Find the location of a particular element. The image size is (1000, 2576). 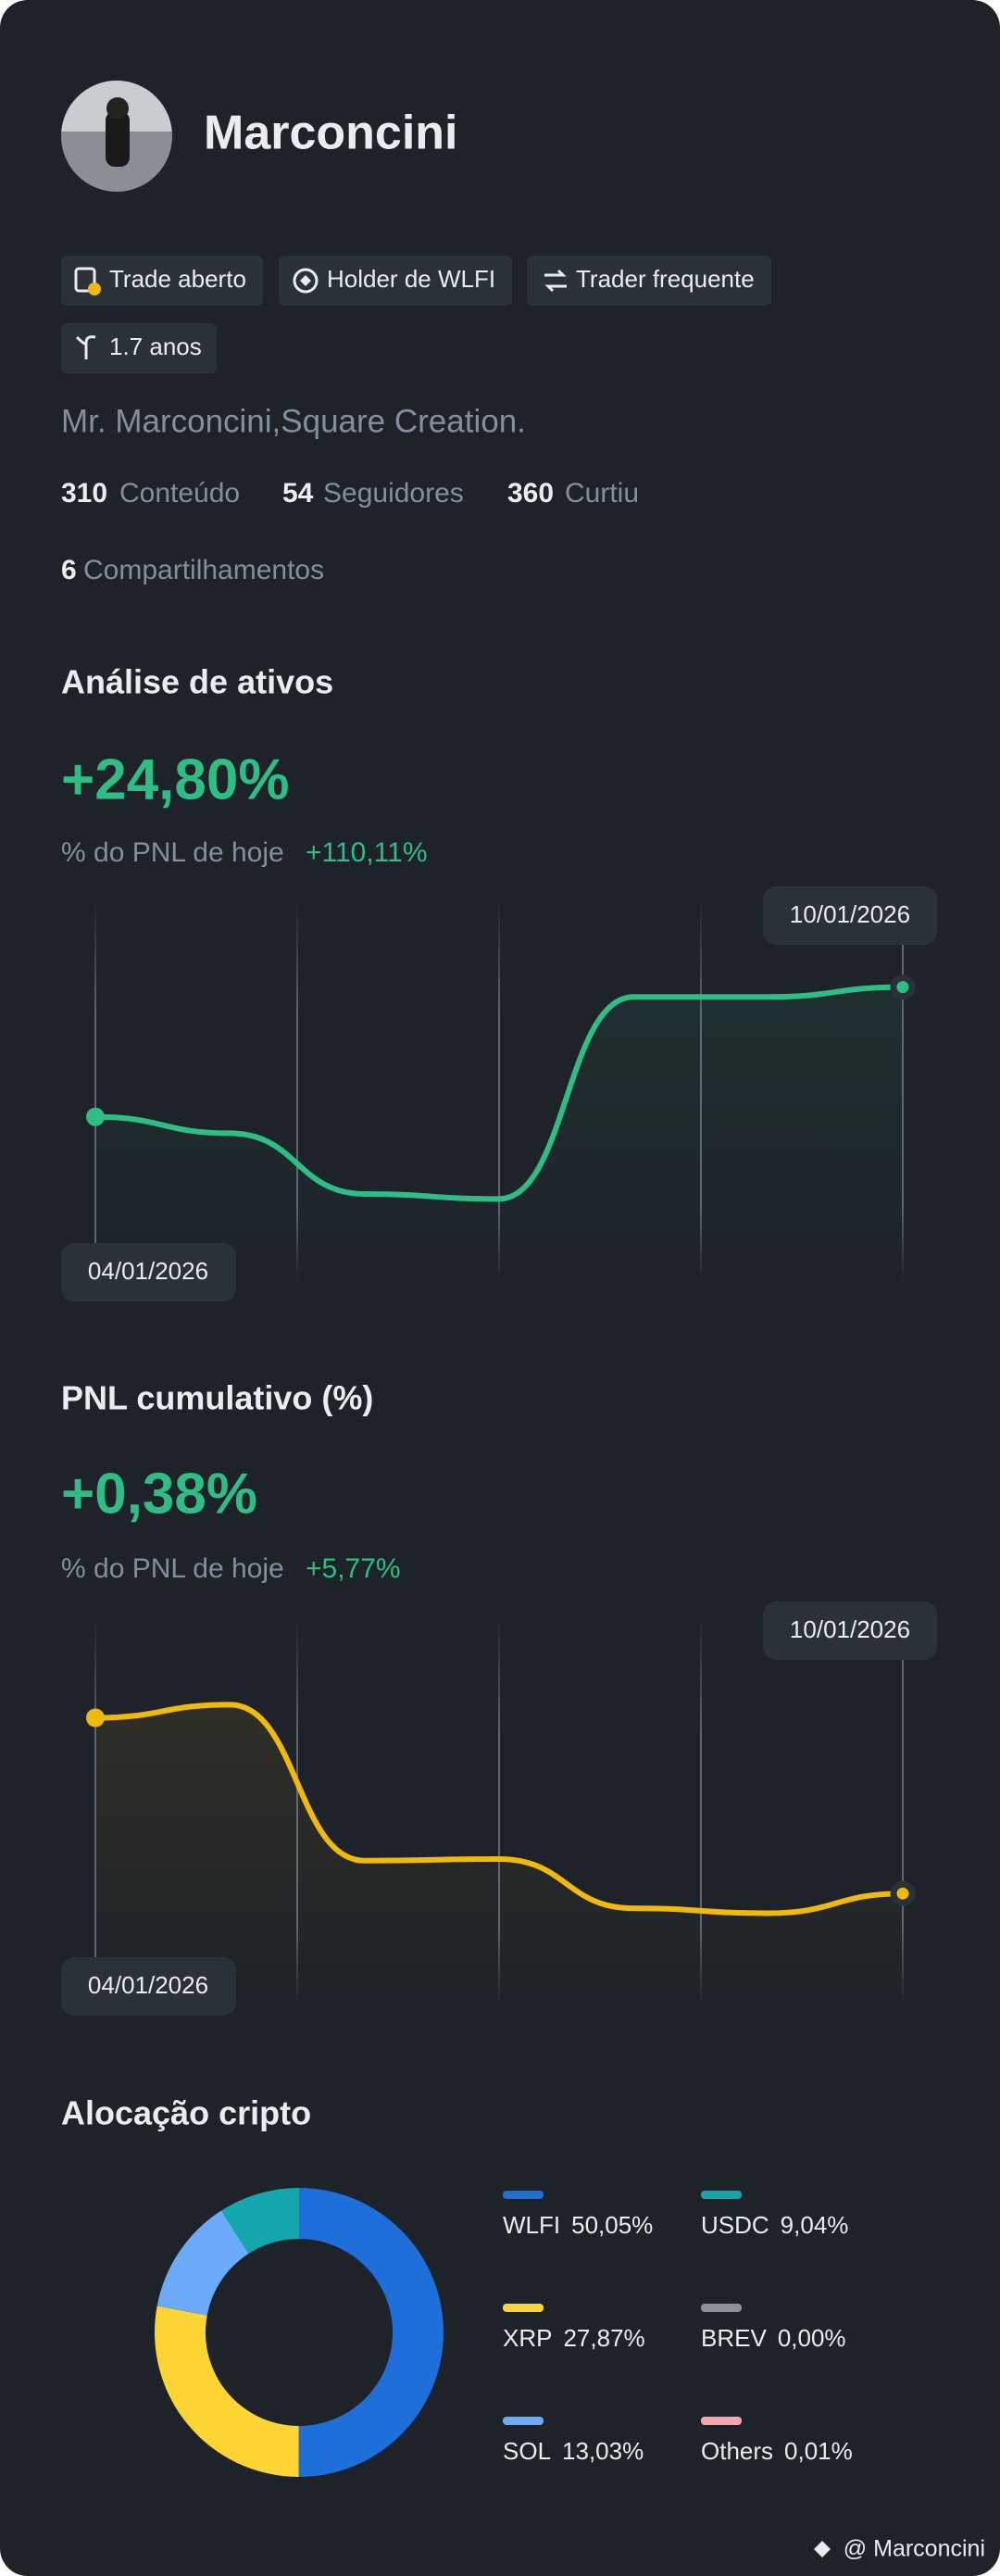

legend-value: 13,03% is located at coordinates (603, 2451).